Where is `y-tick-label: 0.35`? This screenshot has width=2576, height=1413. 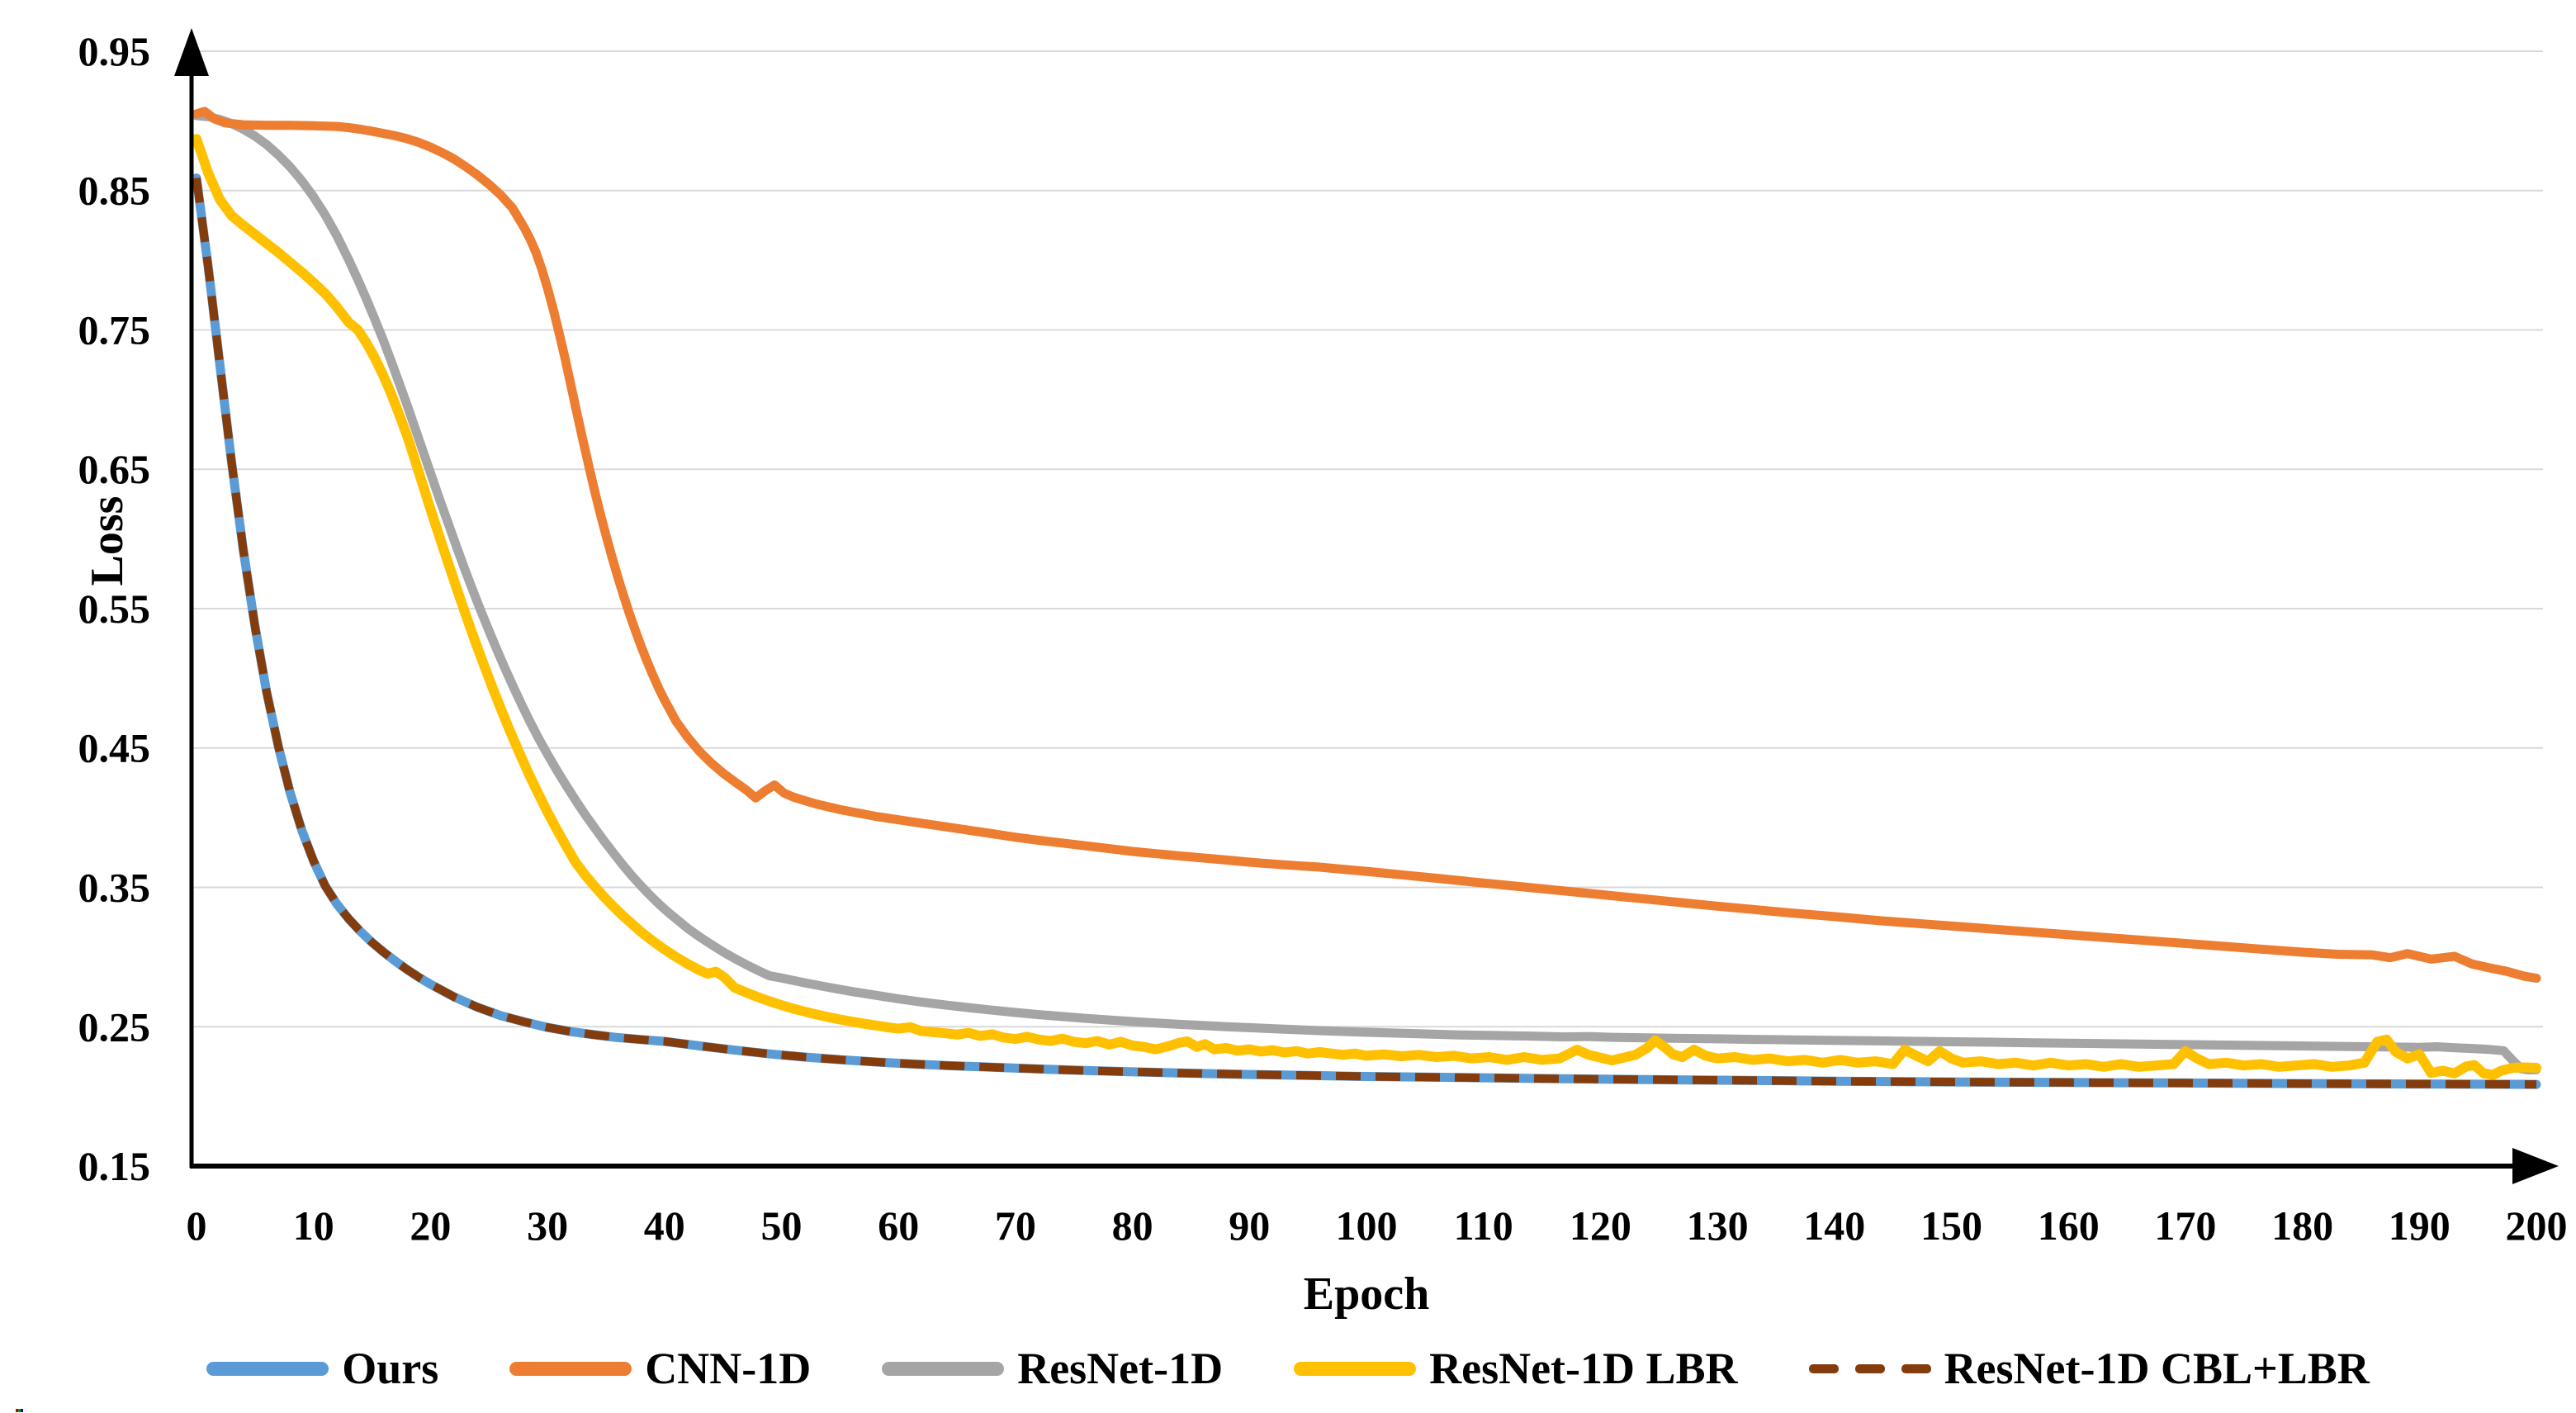 y-tick-label: 0.35 is located at coordinates (114, 888).